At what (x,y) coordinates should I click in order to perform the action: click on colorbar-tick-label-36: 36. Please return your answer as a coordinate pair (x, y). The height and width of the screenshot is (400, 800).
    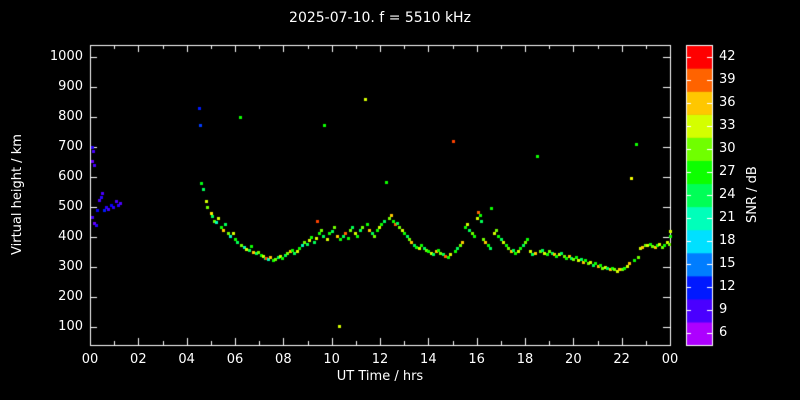
    Looking at the image, I should click on (727, 102).